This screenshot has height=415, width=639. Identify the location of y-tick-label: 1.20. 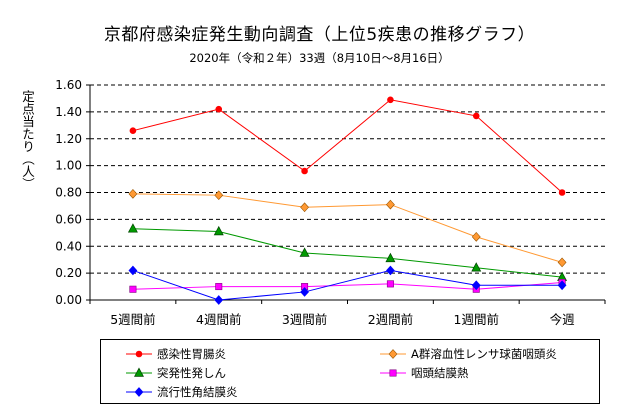
(68, 139).